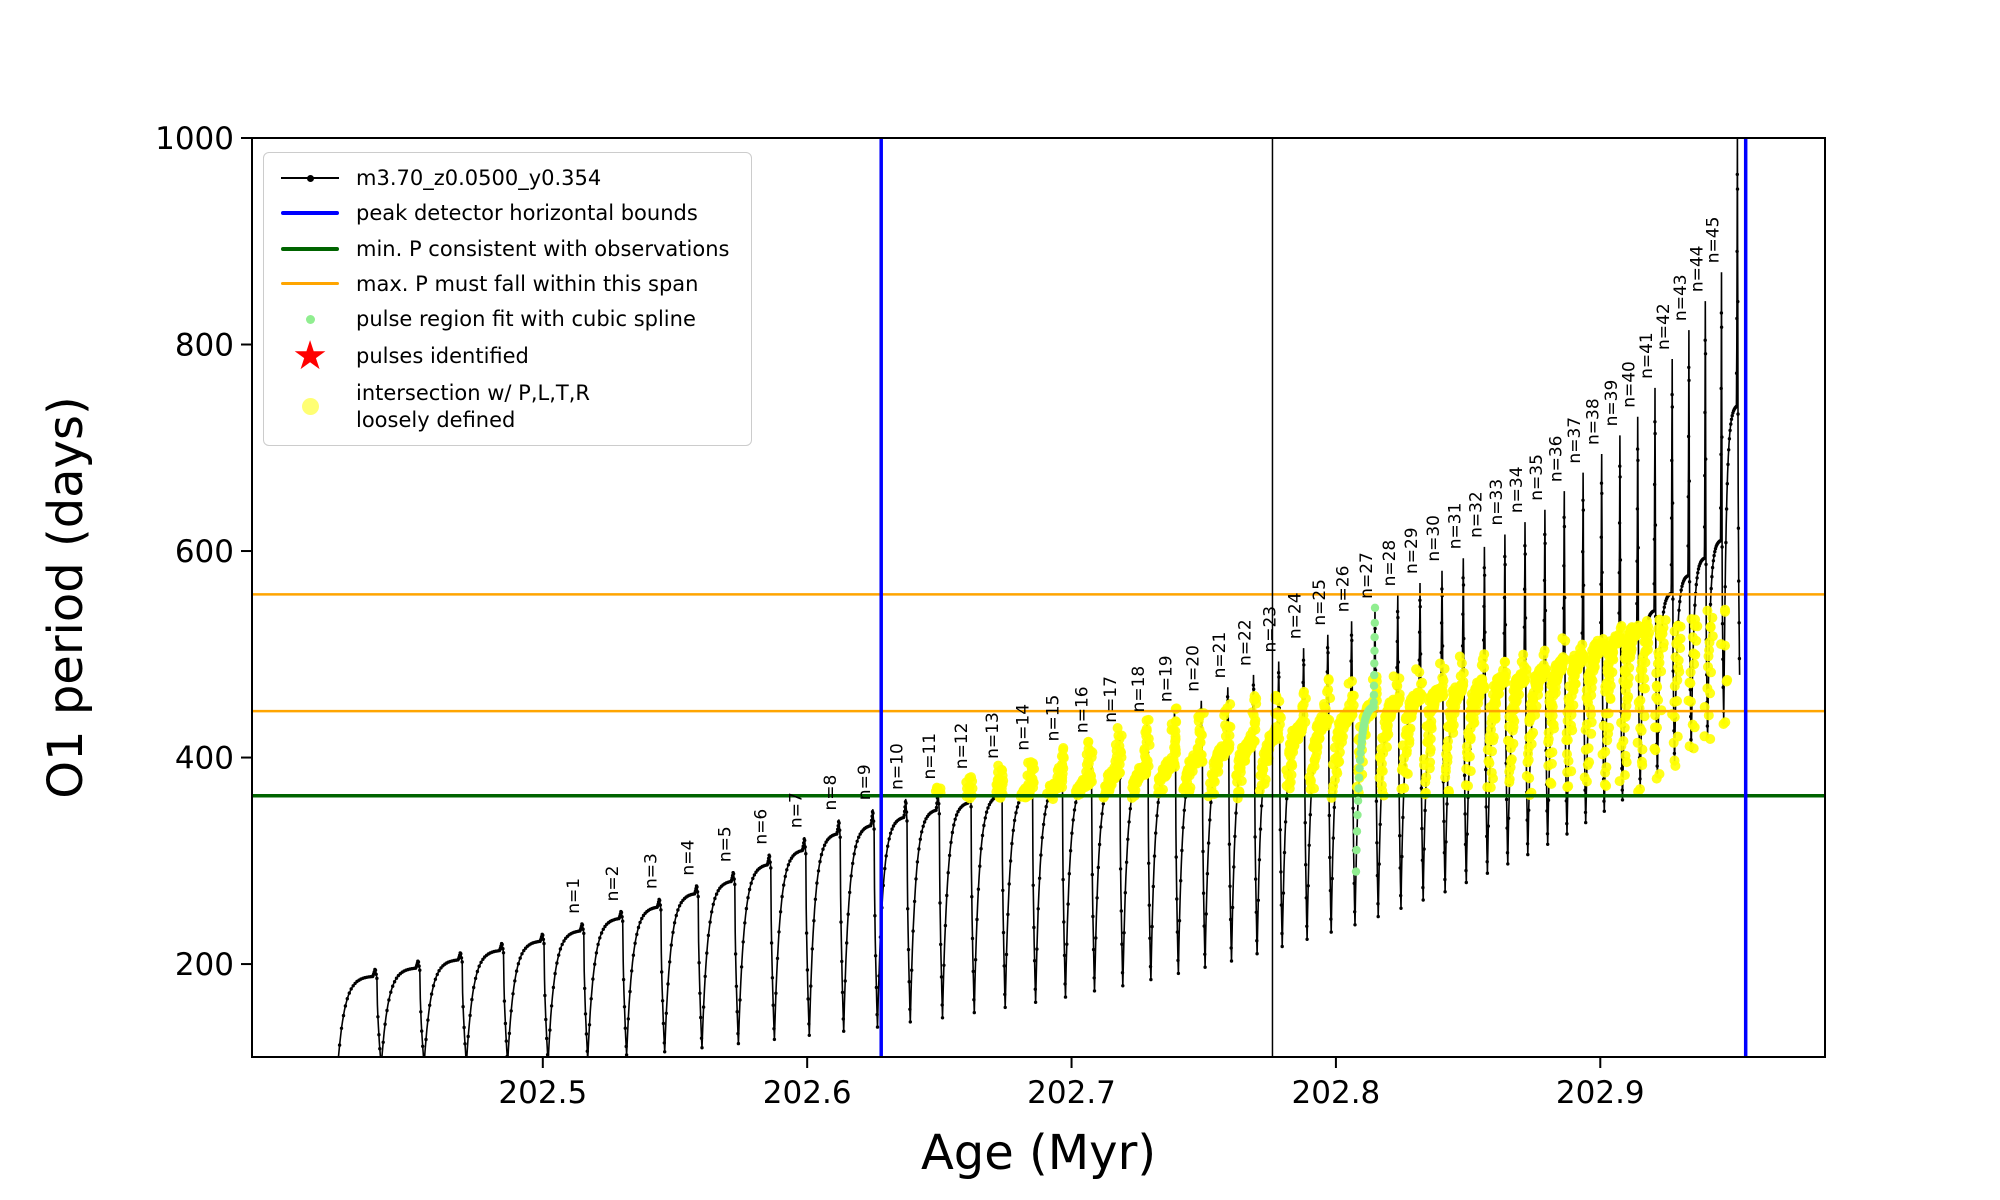  What do you see at coordinates (1630, 384) in the screenshot?
I see `pulse-label-n40: n=40` at bounding box center [1630, 384].